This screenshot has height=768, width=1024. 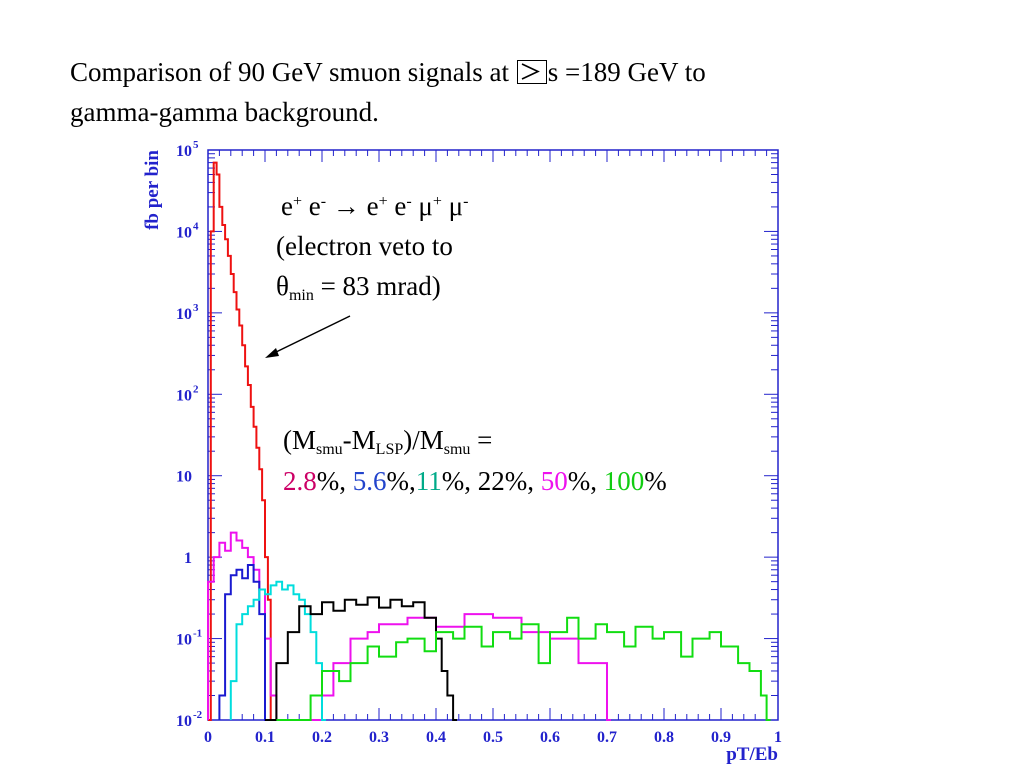 I want to click on y-tick-exponent: -2, so click(x=198, y=715).